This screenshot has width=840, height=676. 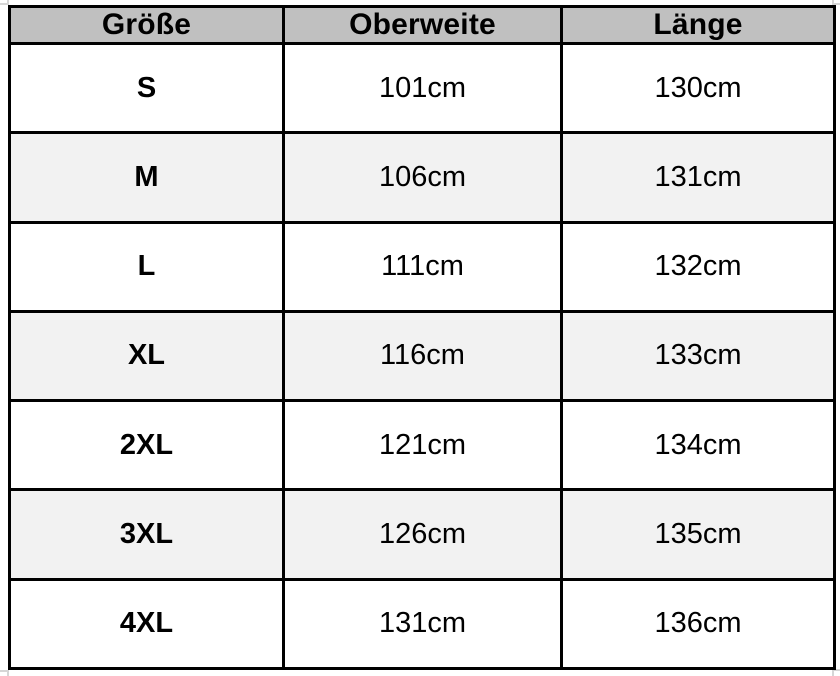 I want to click on size-cell: XL, so click(x=146, y=356).